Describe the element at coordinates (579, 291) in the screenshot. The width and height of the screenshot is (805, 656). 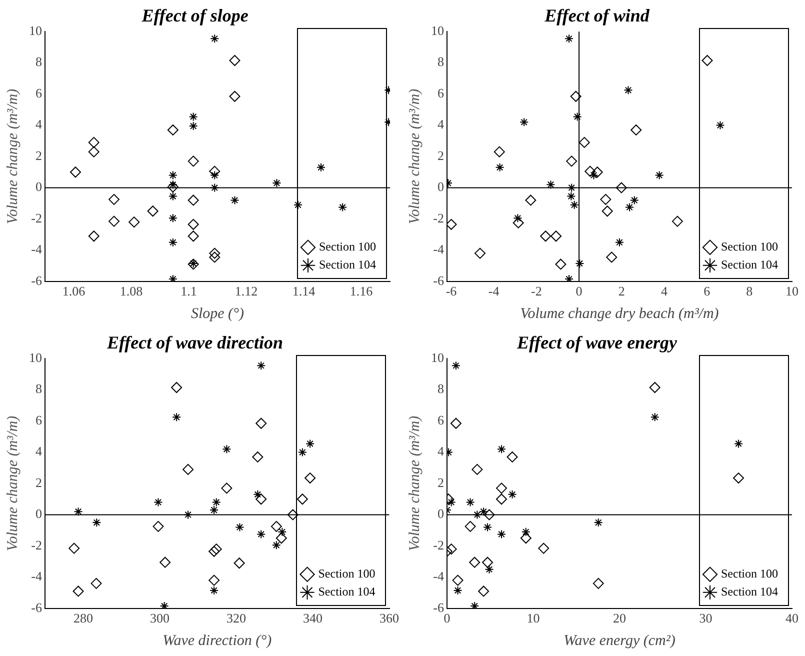
I see `x-tick-label: 0` at that location.